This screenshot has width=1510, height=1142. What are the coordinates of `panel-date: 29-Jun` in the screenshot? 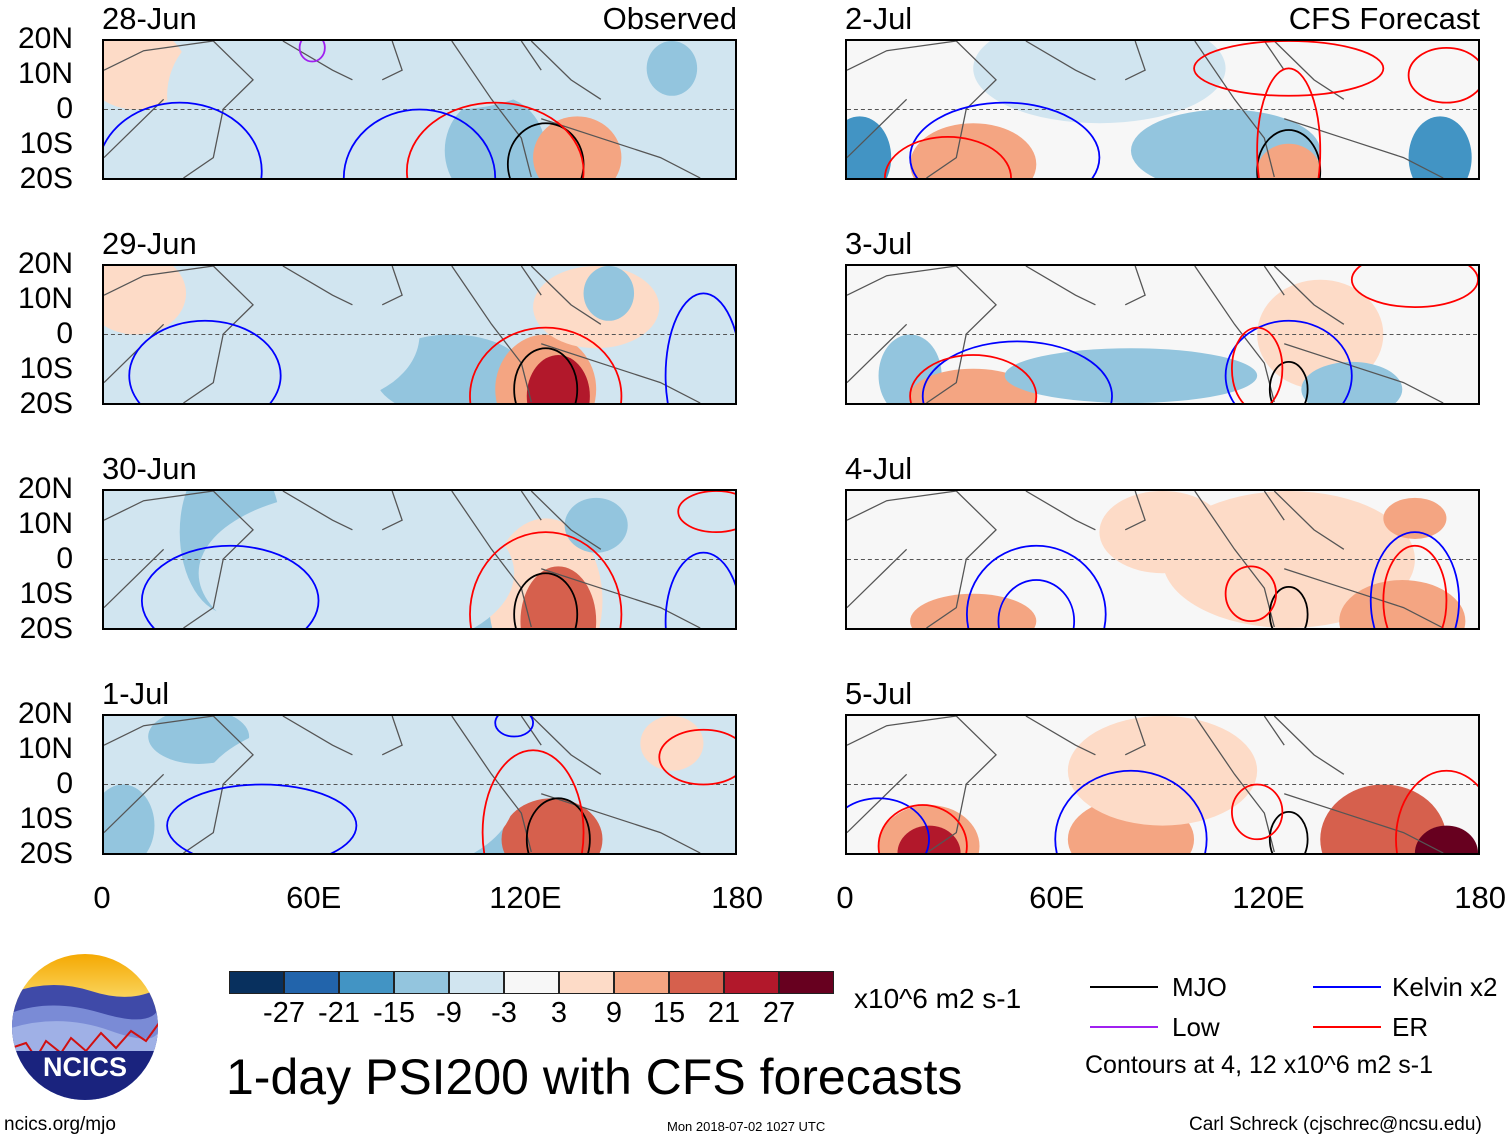 It's located at (149, 243).